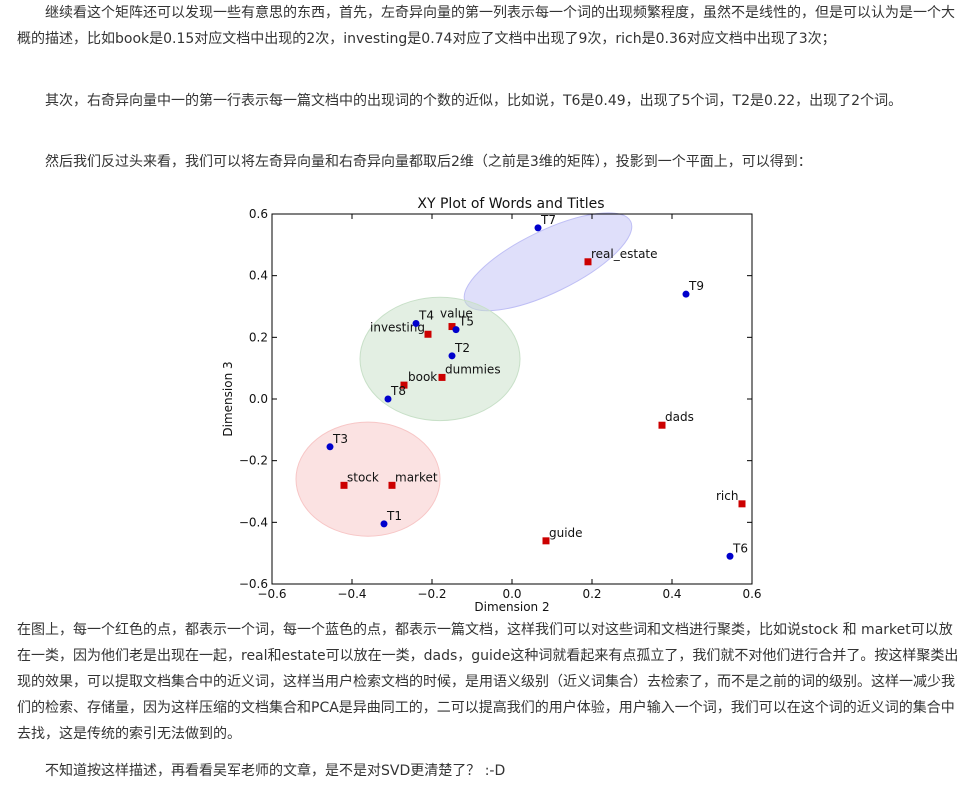 The height and width of the screenshot is (788, 976). Describe the element at coordinates (511, 594) in the screenshot. I see `x-tick-label: 0.0` at that location.